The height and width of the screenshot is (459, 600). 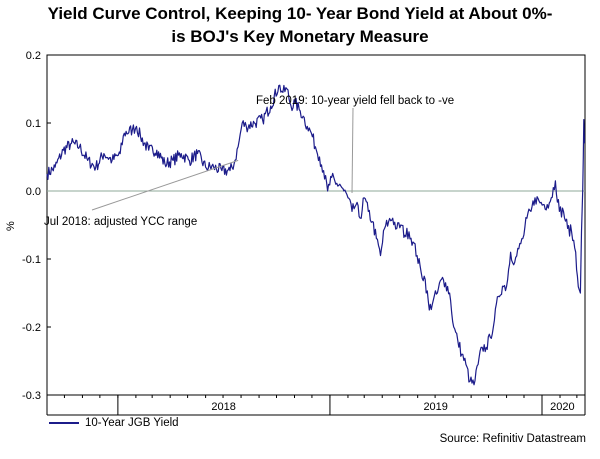 What do you see at coordinates (33, 56) in the screenshot?
I see `y-tick-label: 0.2` at bounding box center [33, 56].